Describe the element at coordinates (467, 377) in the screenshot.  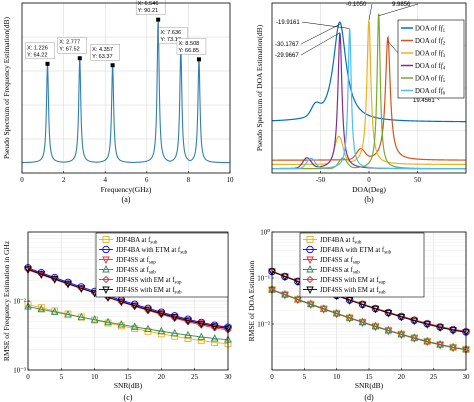
I see `panel-d-xtick-label: 30` at that location.